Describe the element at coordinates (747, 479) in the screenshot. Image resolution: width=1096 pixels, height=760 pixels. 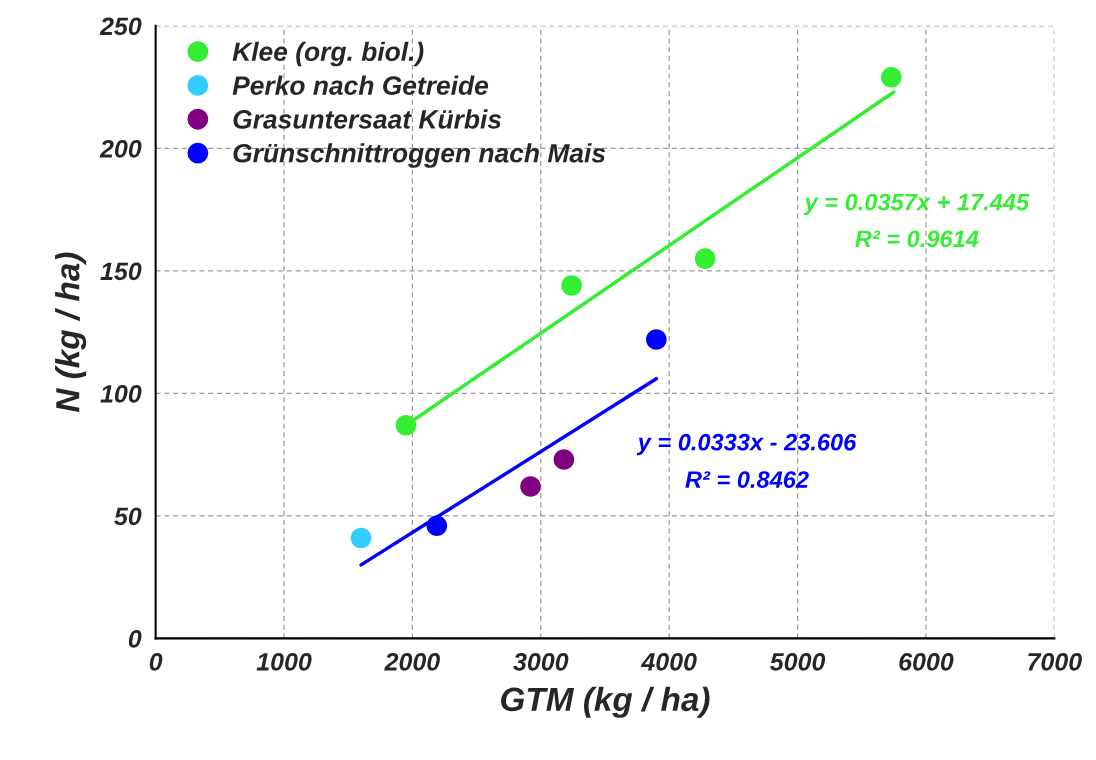
I see `annotation: R² = 0.8462` at that location.